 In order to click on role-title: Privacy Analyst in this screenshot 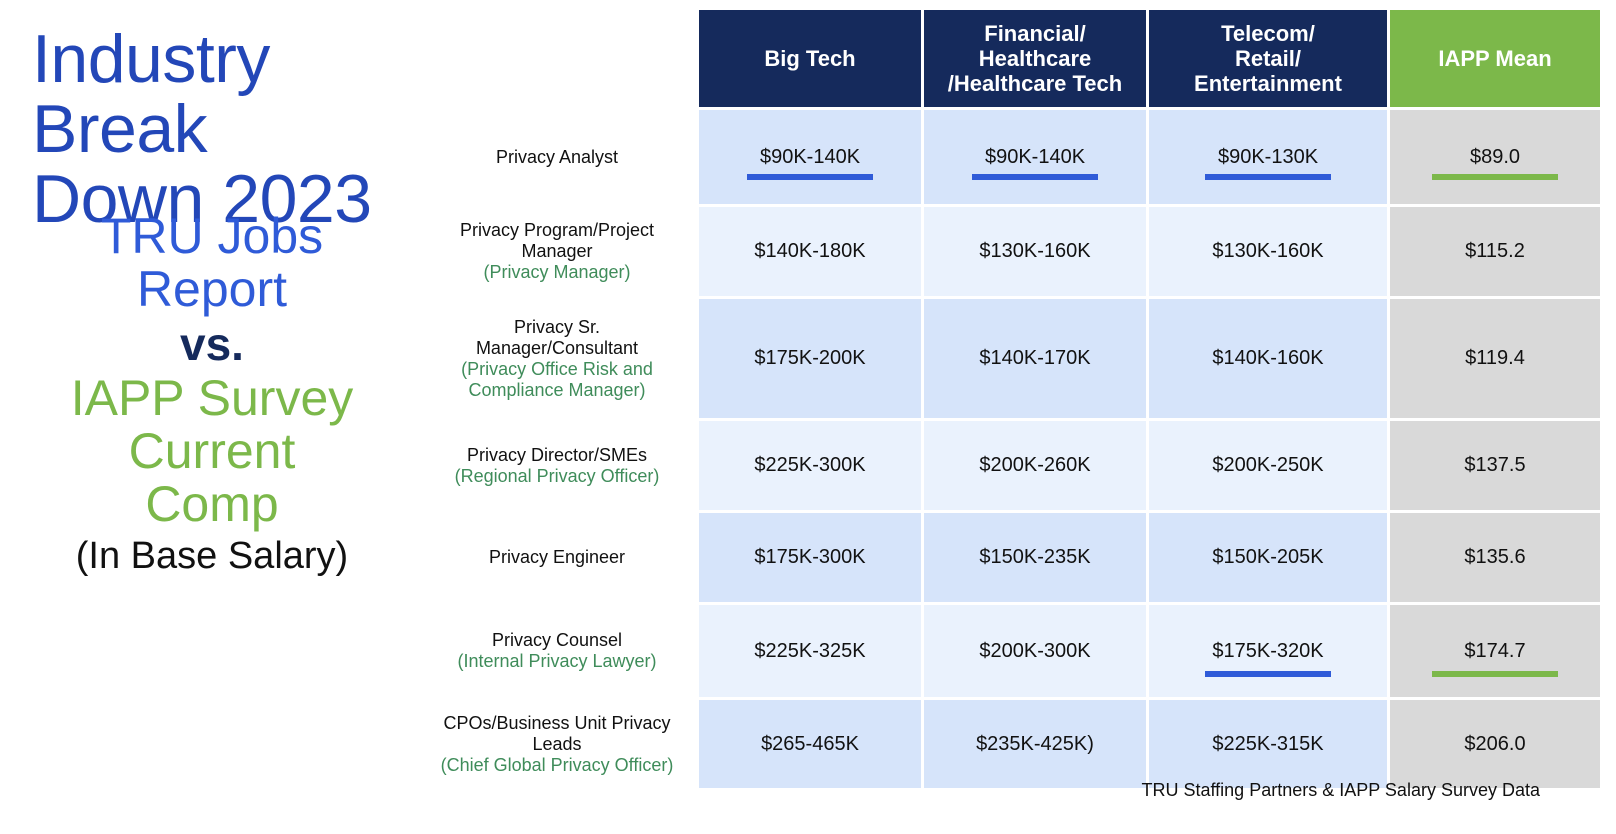, I will do `click(557, 156)`.